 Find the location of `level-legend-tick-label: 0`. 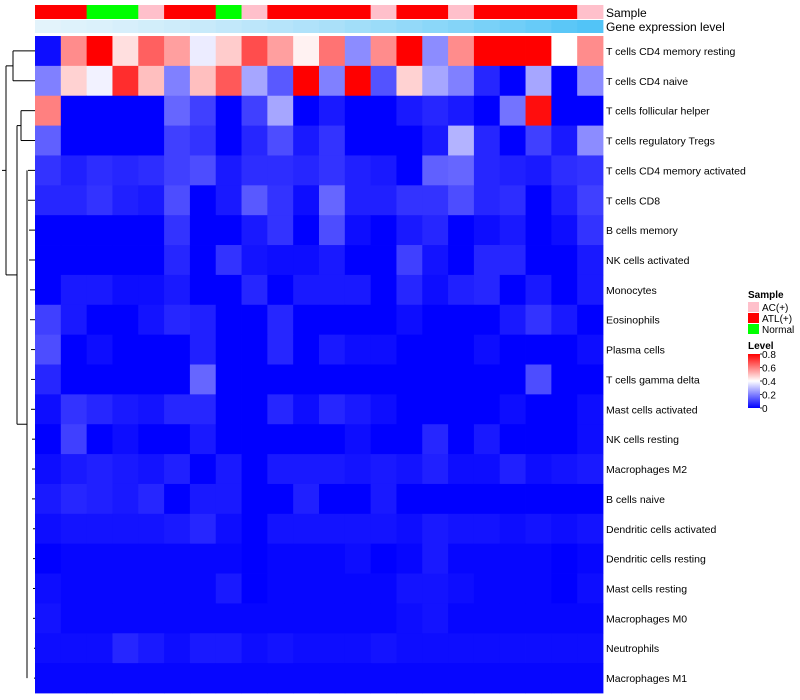

level-legend-tick-label: 0 is located at coordinates (765, 409).